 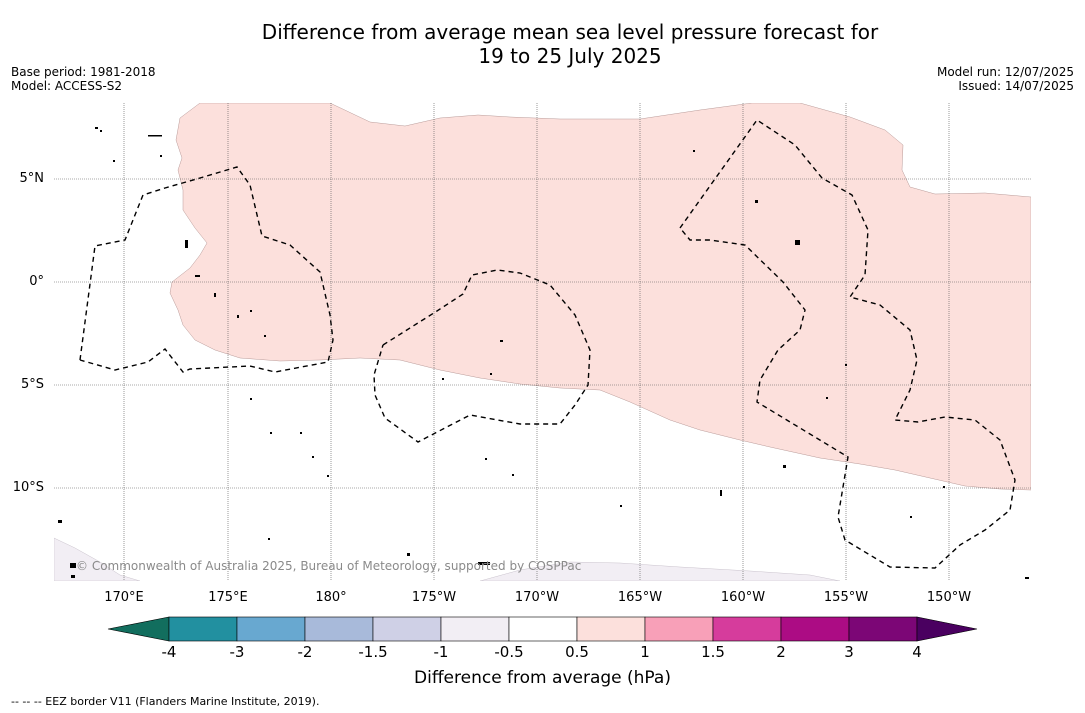 I want to click on colorbar-title: Difference from average (hPa), so click(x=542, y=678).